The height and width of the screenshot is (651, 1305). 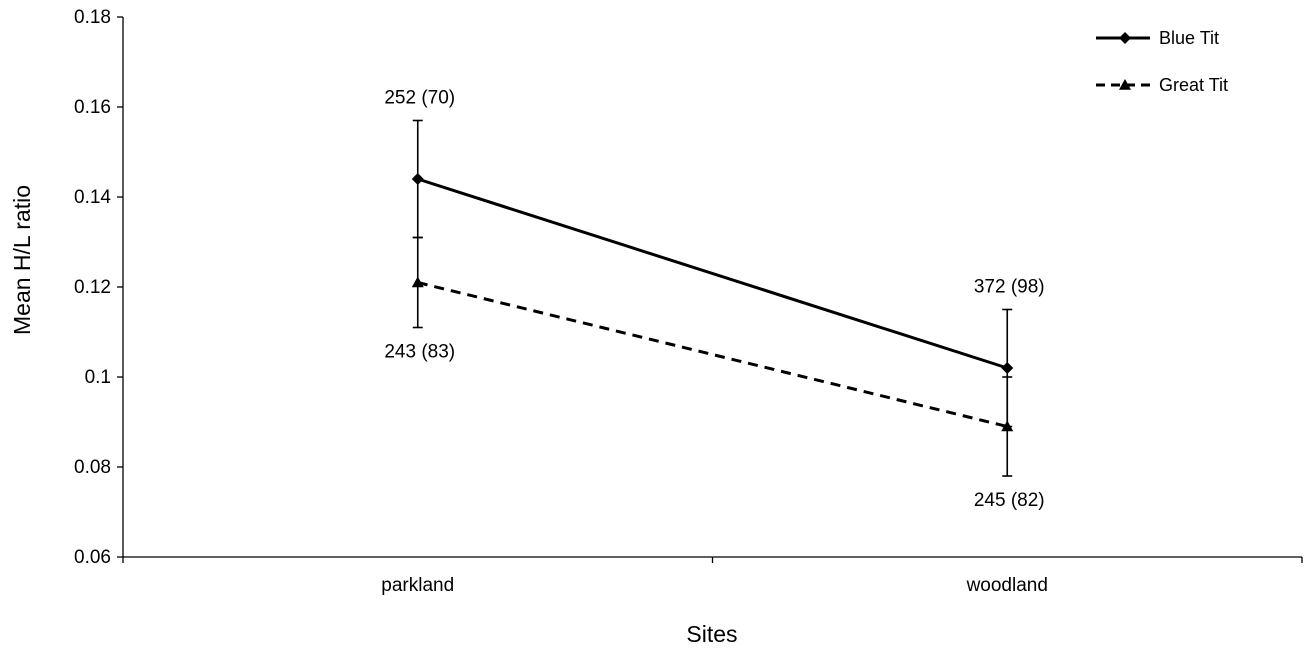 I want to click on y-tick-label: 0.08, so click(x=92, y=467).